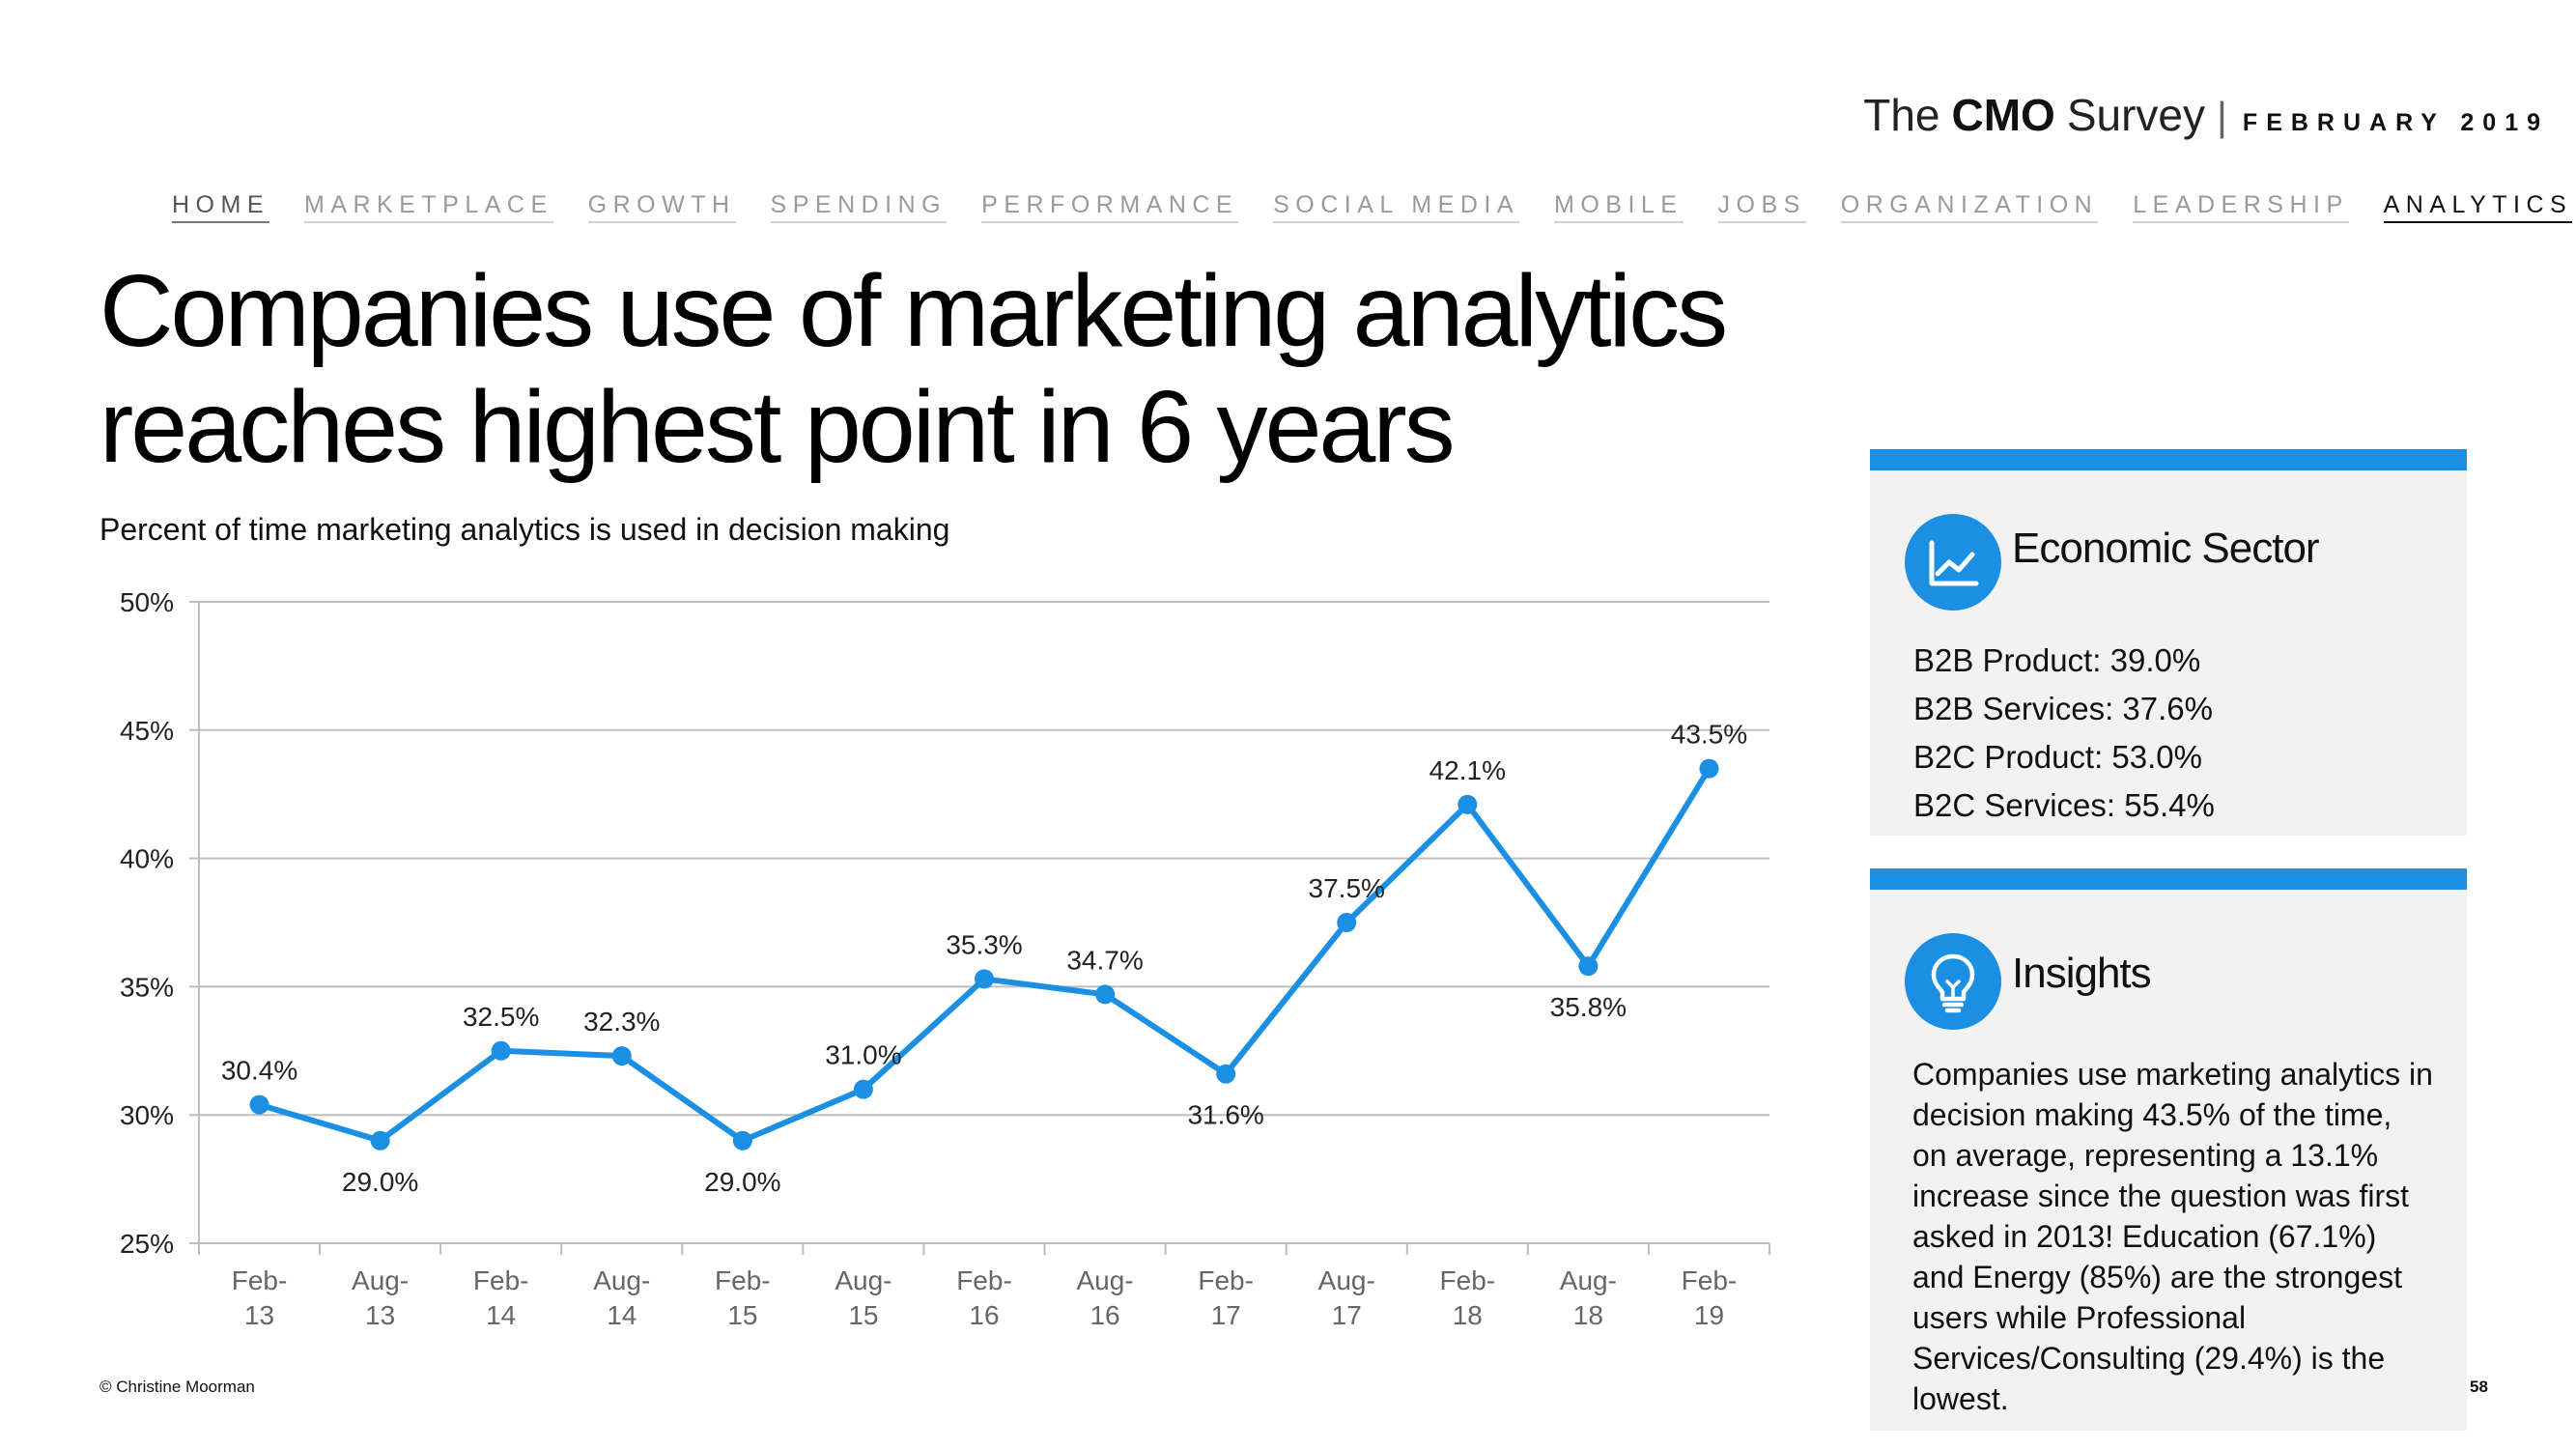 Image resolution: width=2576 pixels, height=1449 pixels. What do you see at coordinates (1225, 1115) in the screenshot?
I see `data-label: 31.6%` at bounding box center [1225, 1115].